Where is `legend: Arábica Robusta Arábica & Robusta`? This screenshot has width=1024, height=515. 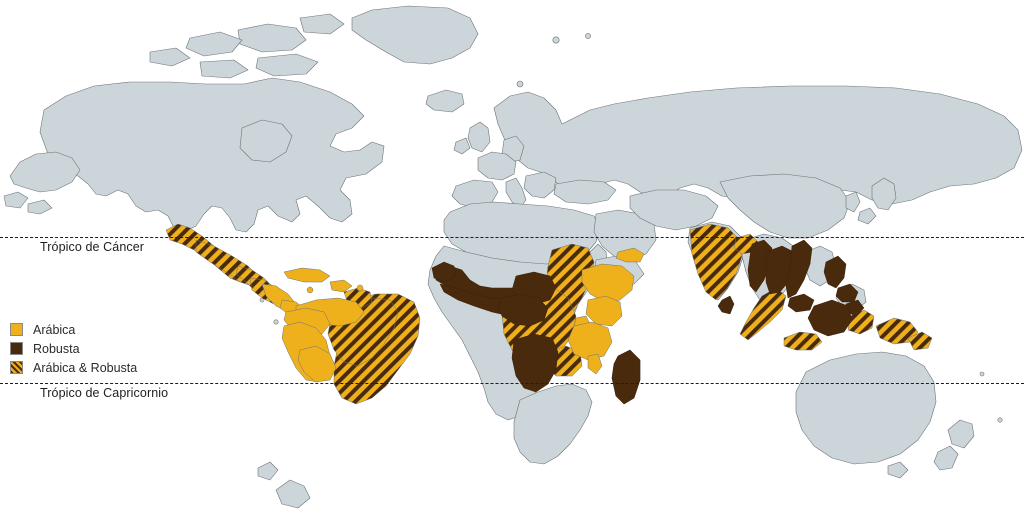 legend: Arábica Robusta Arábica & Robusta is located at coordinates (73, 348).